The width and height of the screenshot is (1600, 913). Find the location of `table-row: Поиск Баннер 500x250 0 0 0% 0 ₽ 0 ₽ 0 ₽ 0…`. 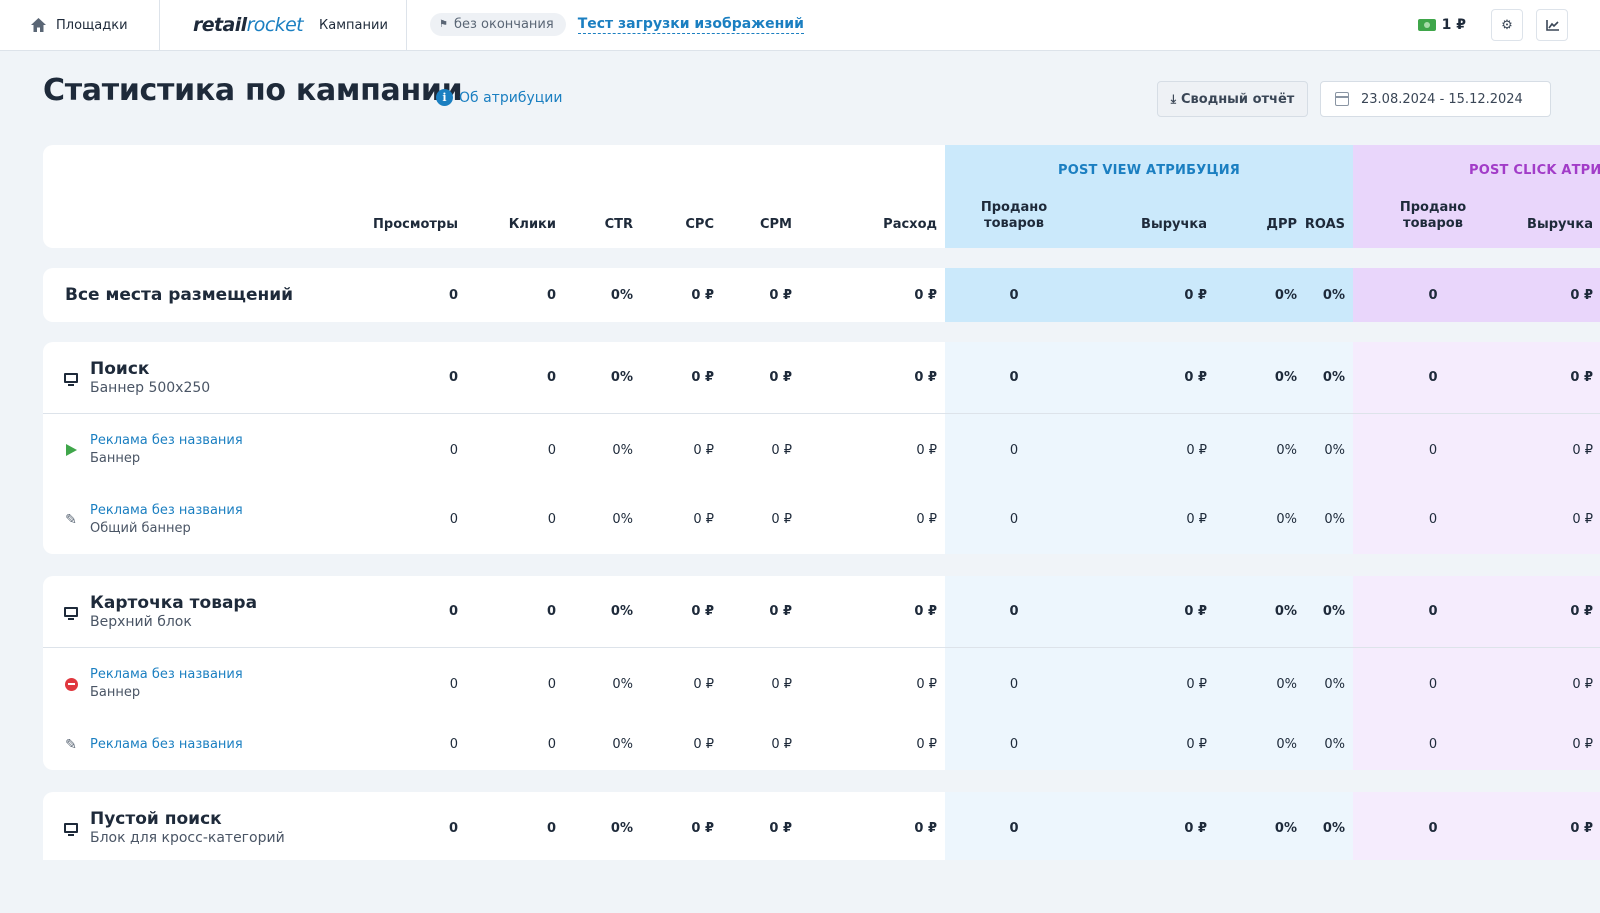

table-row: Поиск Баннер 500x250 0 0 0% 0 ₽ 0 ₽ 0 ₽ 0… is located at coordinates (821, 378).